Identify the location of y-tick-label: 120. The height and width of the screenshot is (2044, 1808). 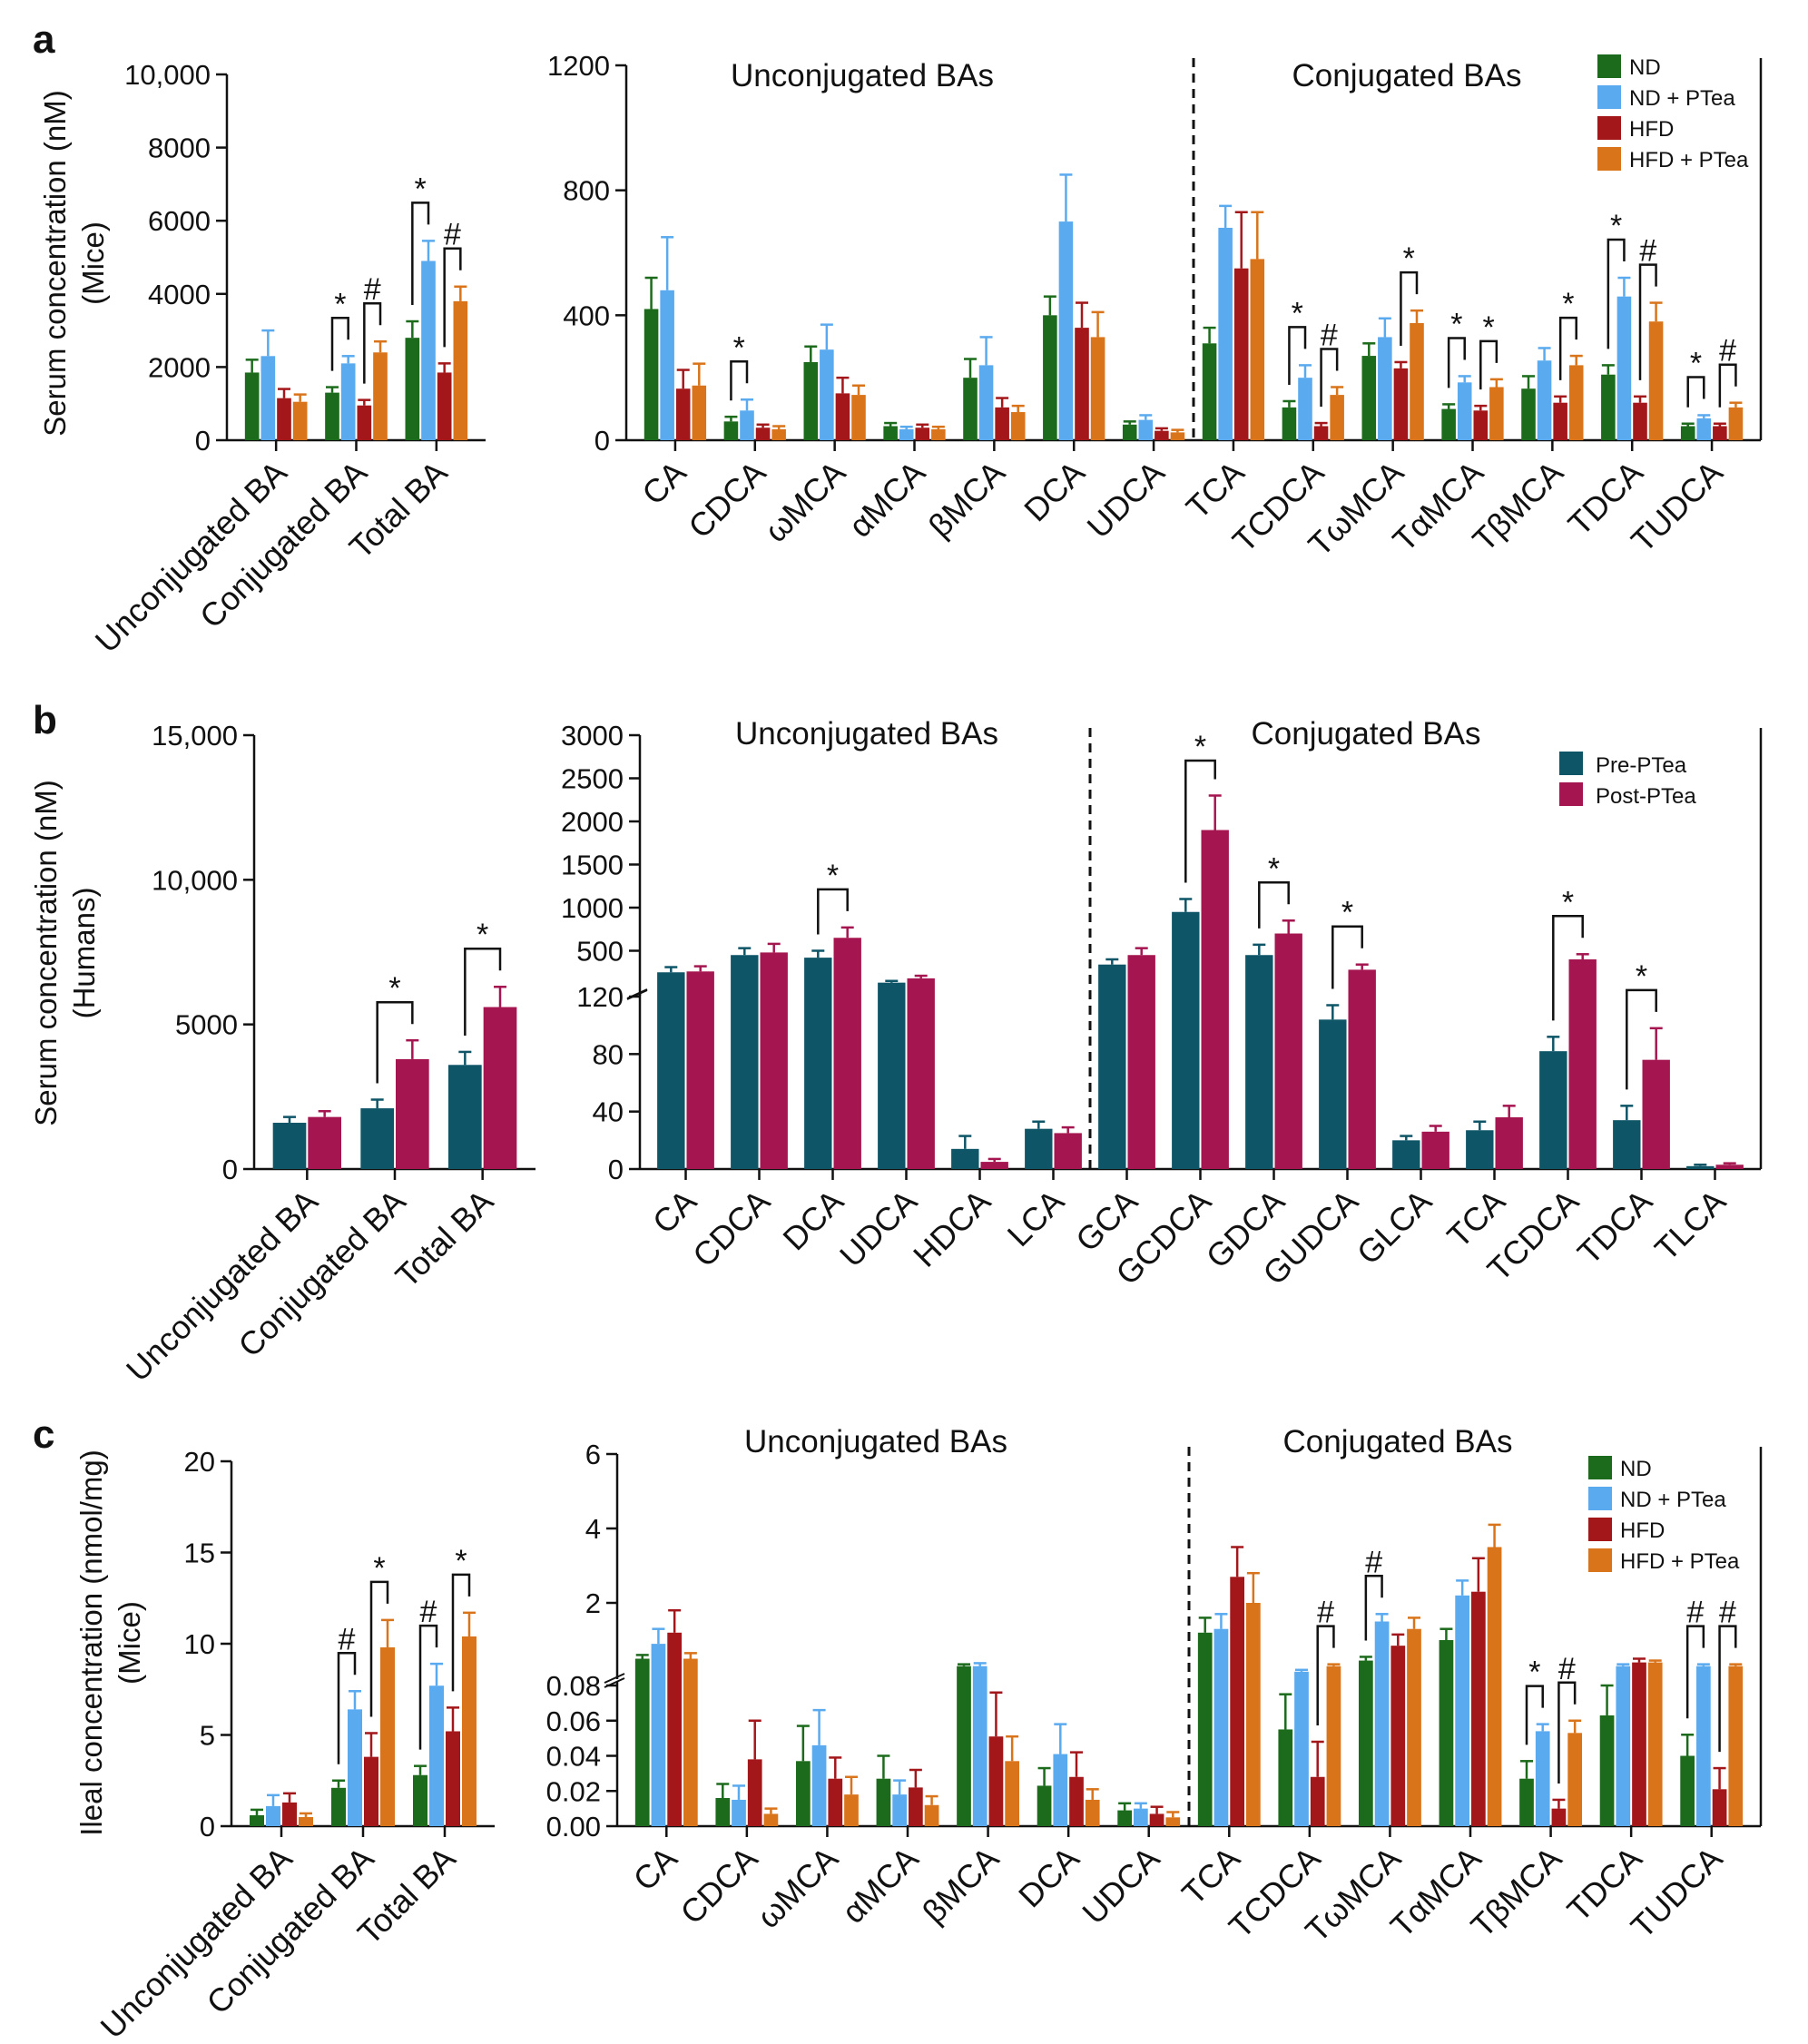
(600, 997).